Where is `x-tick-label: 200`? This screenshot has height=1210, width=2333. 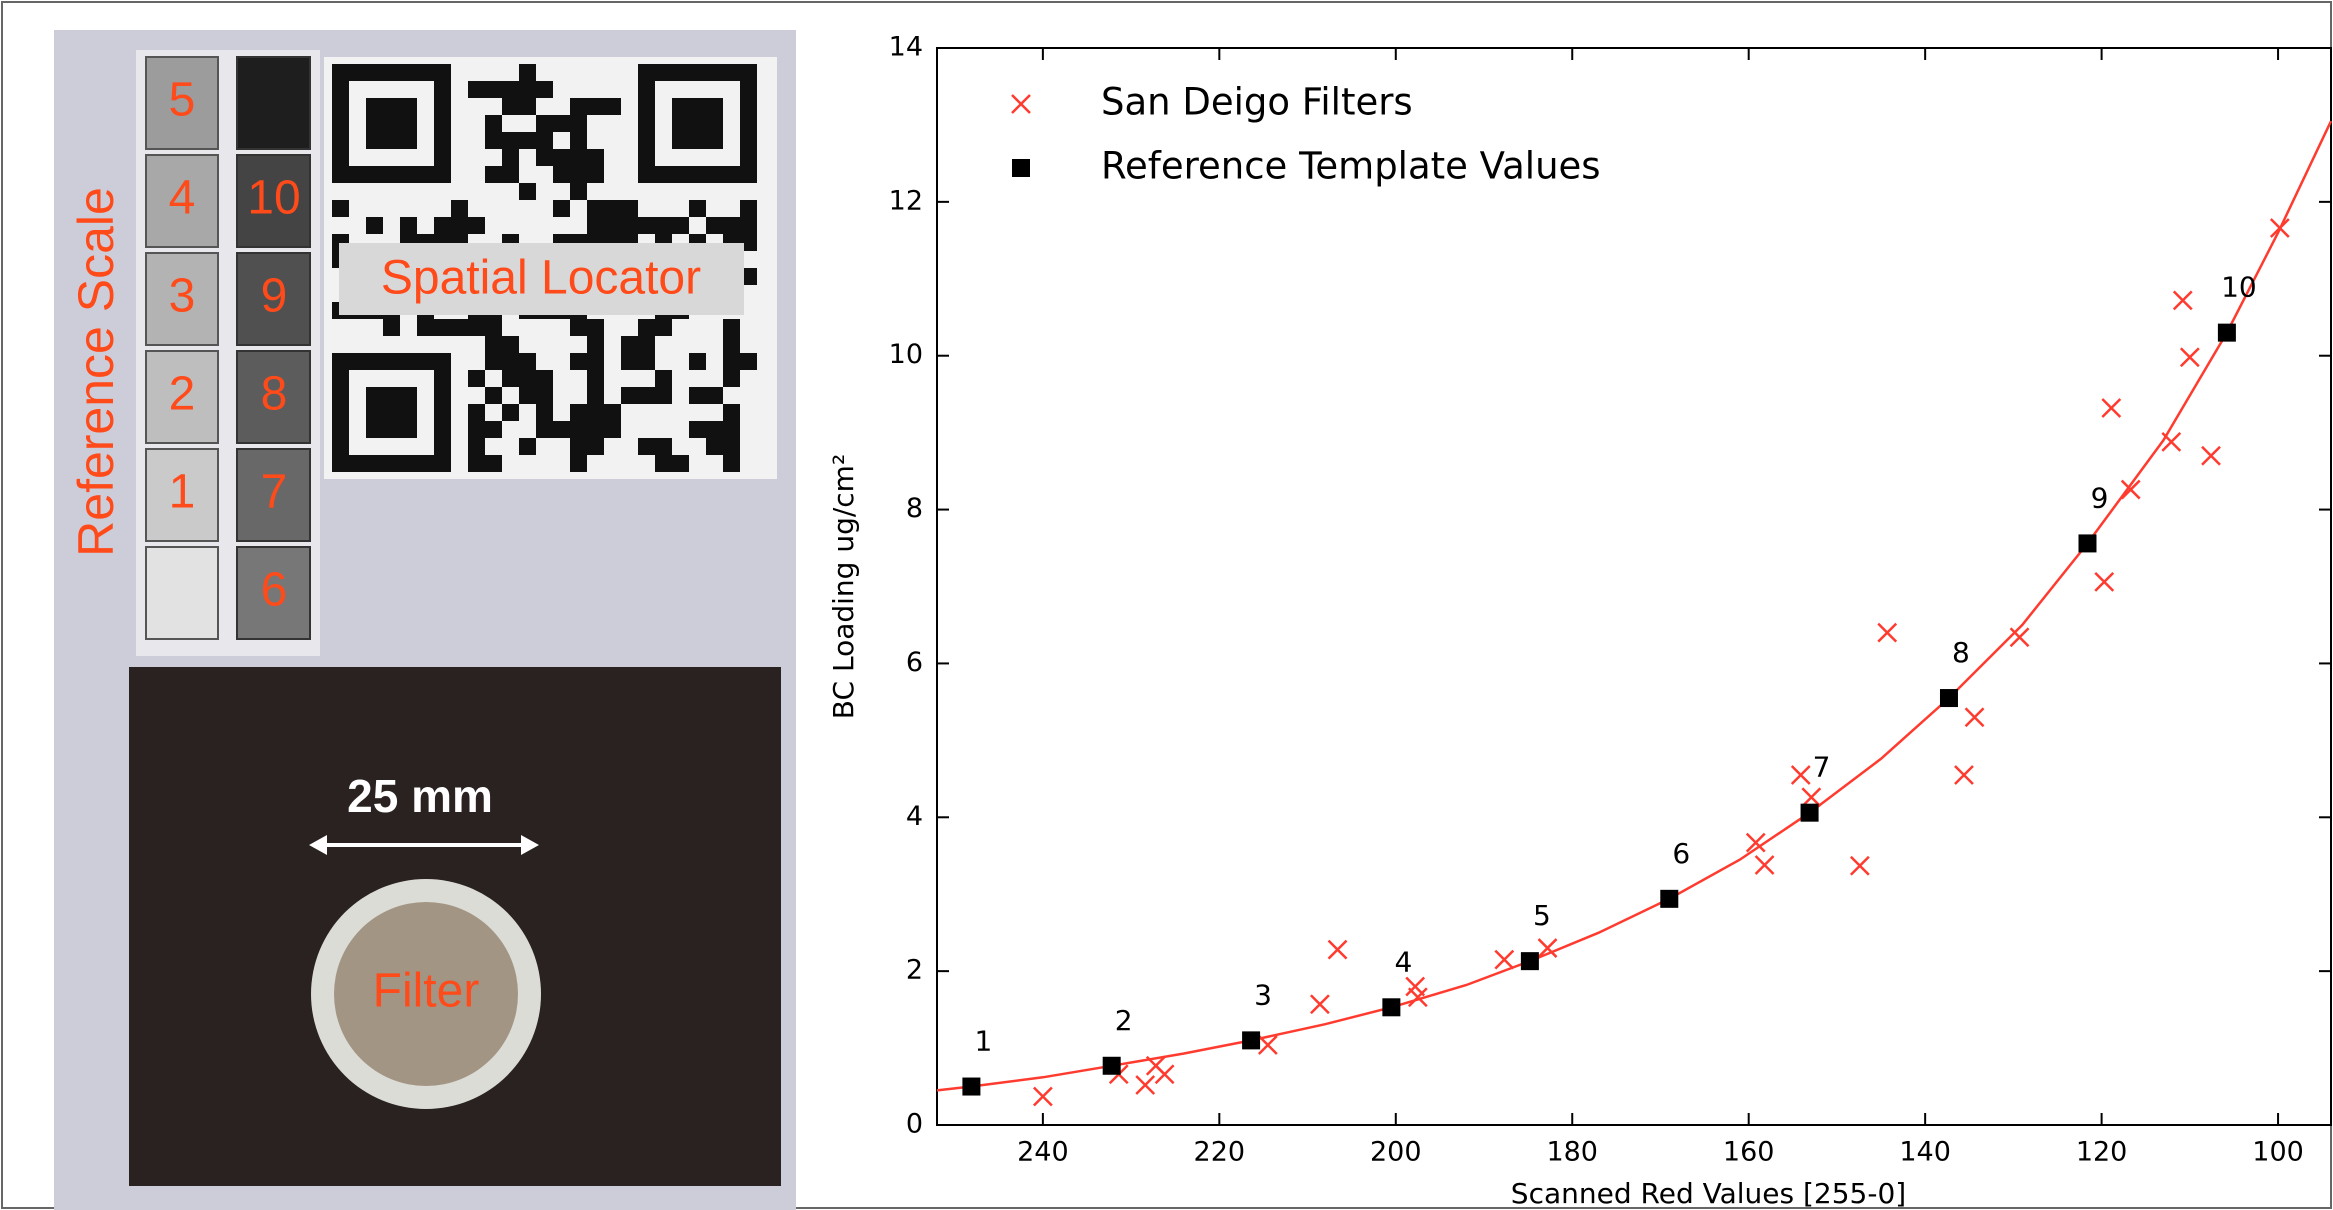 x-tick-label: 200 is located at coordinates (1396, 1152).